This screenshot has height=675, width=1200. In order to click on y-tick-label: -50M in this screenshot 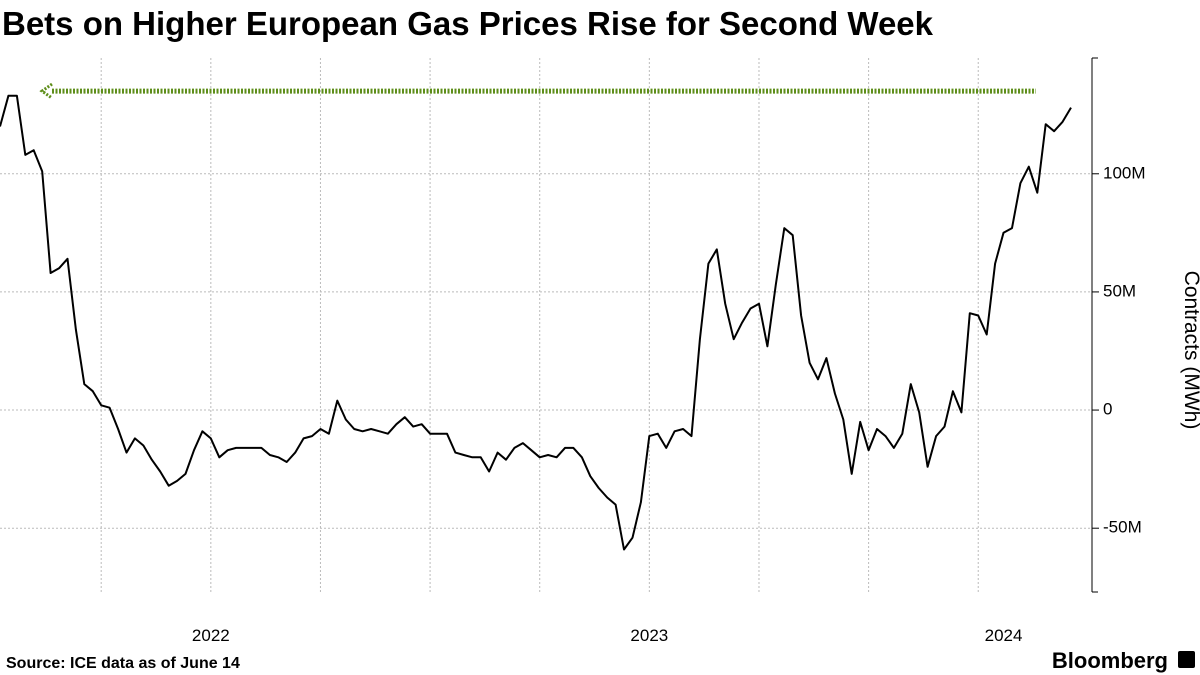, I will do `click(1122, 527)`.